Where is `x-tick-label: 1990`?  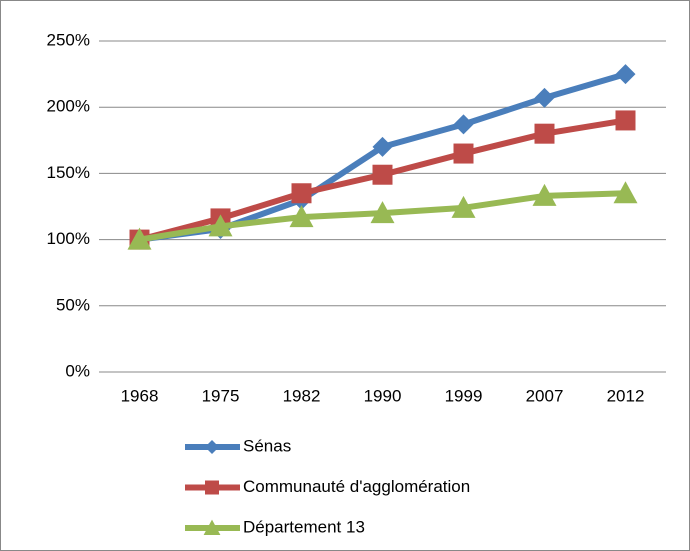 x-tick-label: 1990 is located at coordinates (383, 395).